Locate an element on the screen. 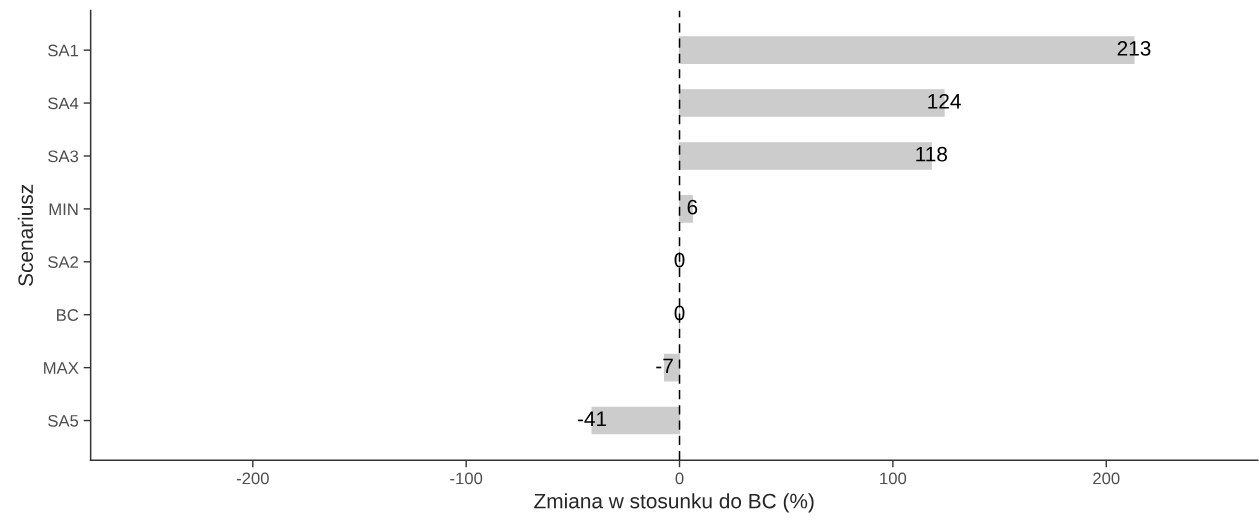  x-tick-label: -200 is located at coordinates (252, 478).